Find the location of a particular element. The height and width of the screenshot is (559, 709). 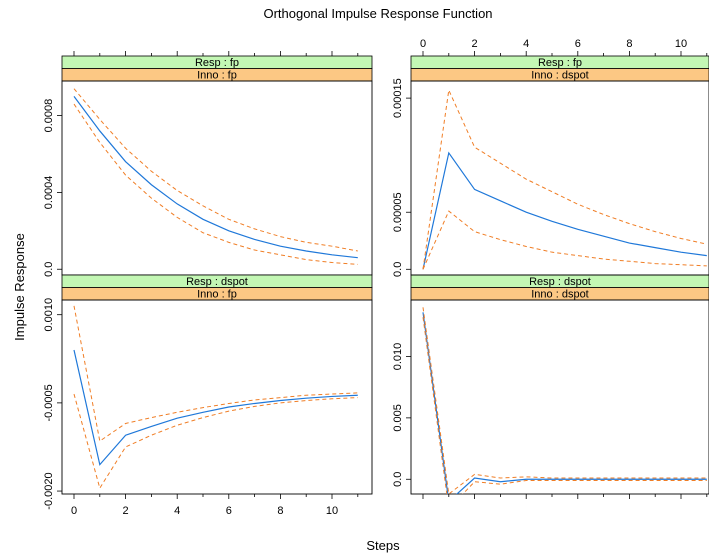

y-tick-label: 0.010 is located at coordinates (398, 357).